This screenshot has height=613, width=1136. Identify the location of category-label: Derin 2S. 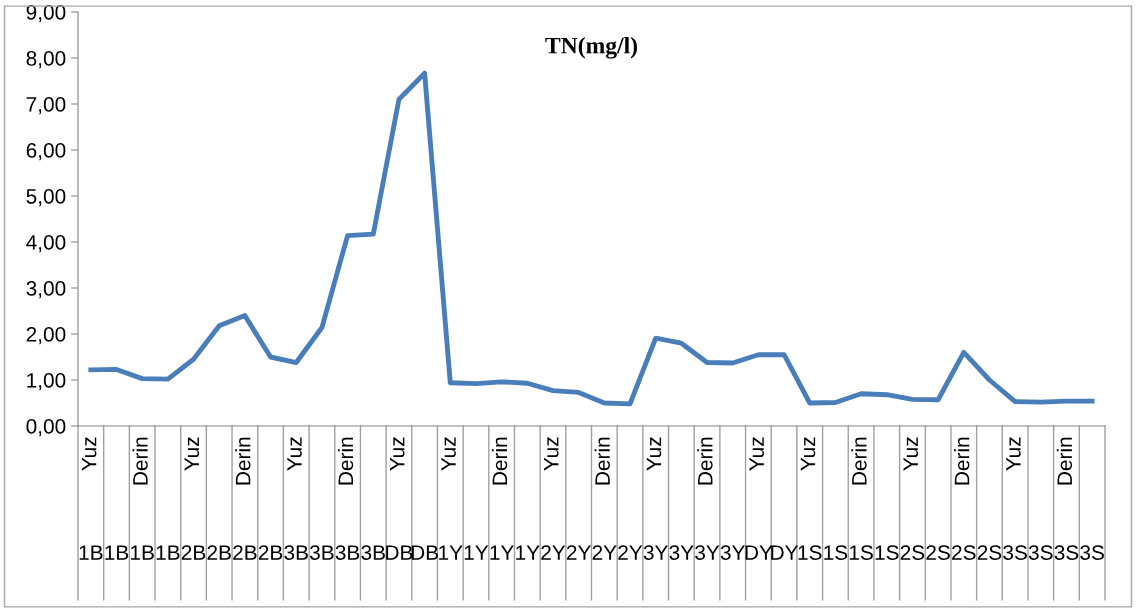
(964, 498).